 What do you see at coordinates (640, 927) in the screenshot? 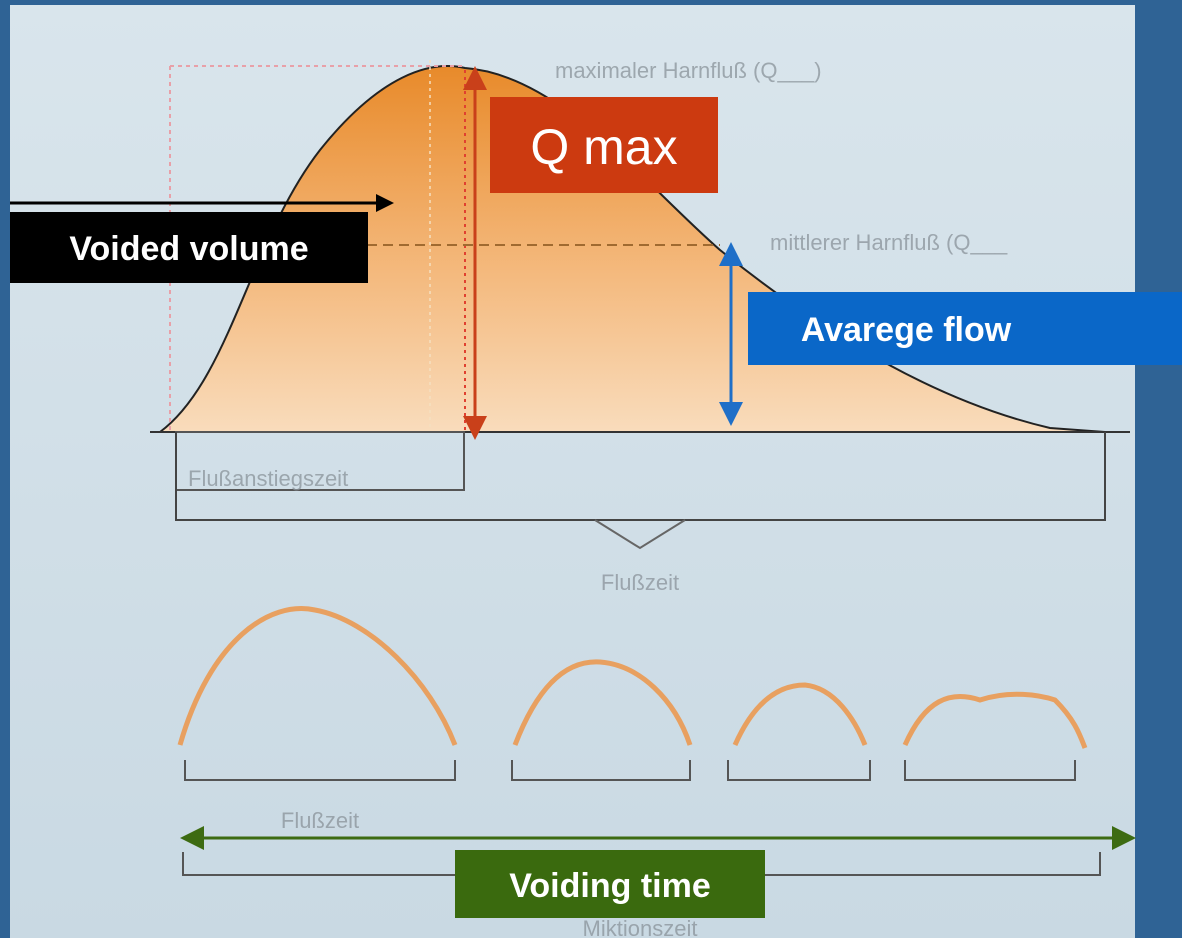
I see `annotation: Miktionszeit` at bounding box center [640, 927].